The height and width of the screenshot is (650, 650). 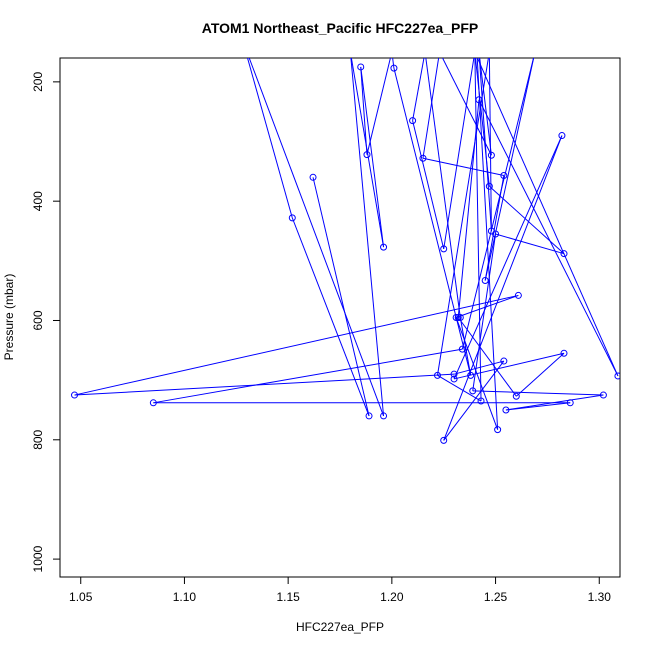 I want to click on chart-title: ATOM1 Northeast_Pacific HFC227ea_PFP, so click(x=340, y=28).